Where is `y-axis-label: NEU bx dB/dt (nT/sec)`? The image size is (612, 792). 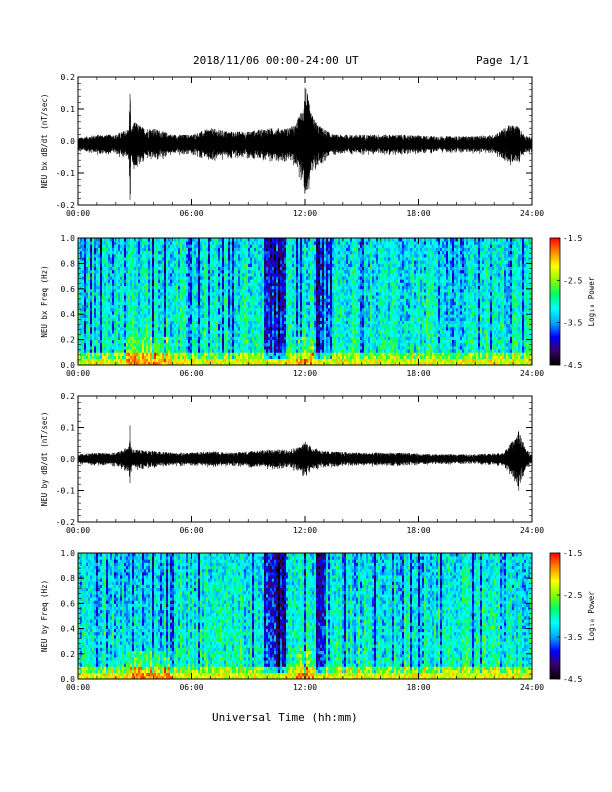 y-axis-label: NEU bx dB/dt (nT/sec) is located at coordinates (44, 141).